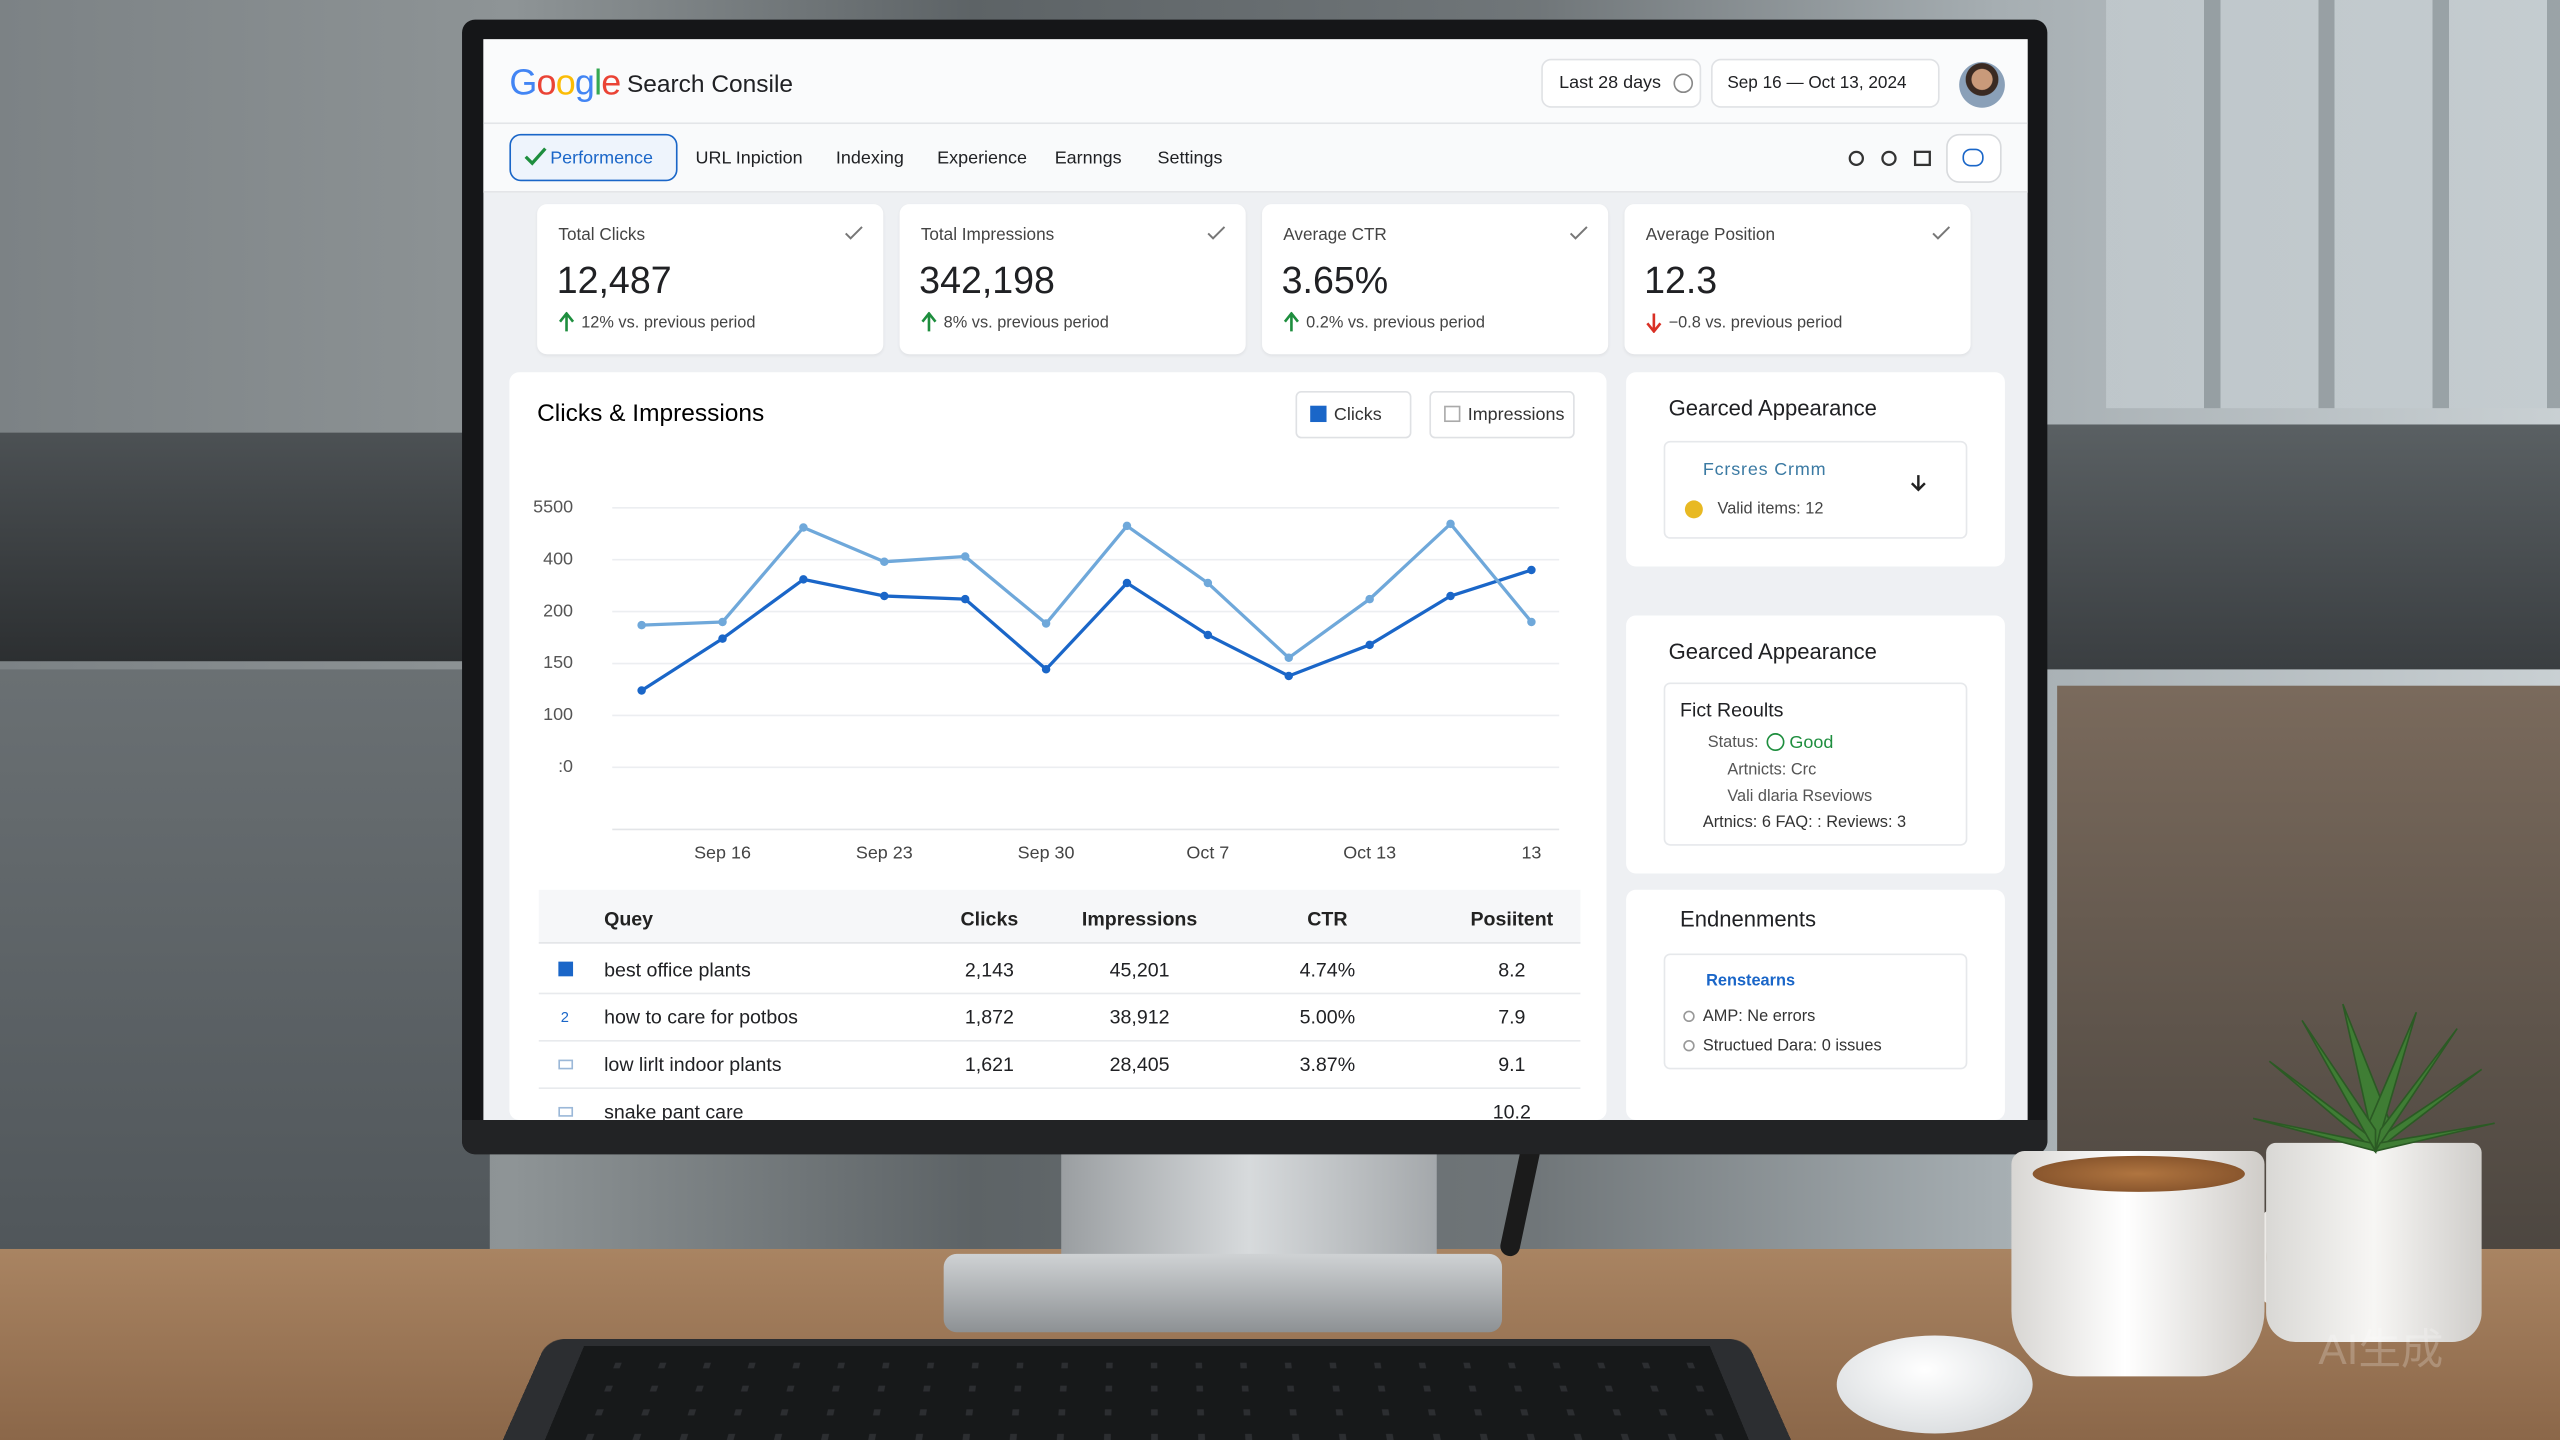 The image size is (2560, 1440). Describe the element at coordinates (1147, 1392) in the screenshot. I see `keyboard-keys` at that location.